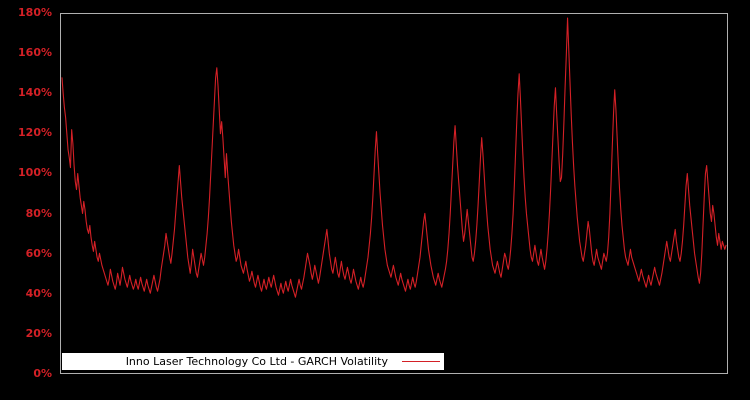 The width and height of the screenshot is (750, 400). I want to click on y-axis-tick-label: 140%, so click(35, 93).